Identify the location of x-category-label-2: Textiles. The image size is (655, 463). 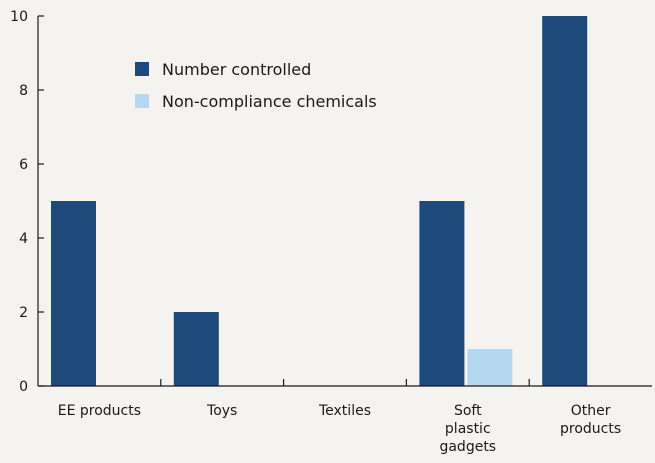
(344, 411).